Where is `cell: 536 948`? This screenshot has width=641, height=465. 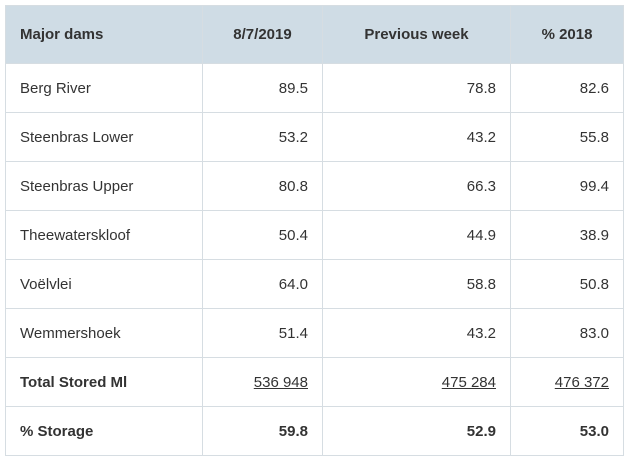
cell: 536 948 is located at coordinates (262, 382).